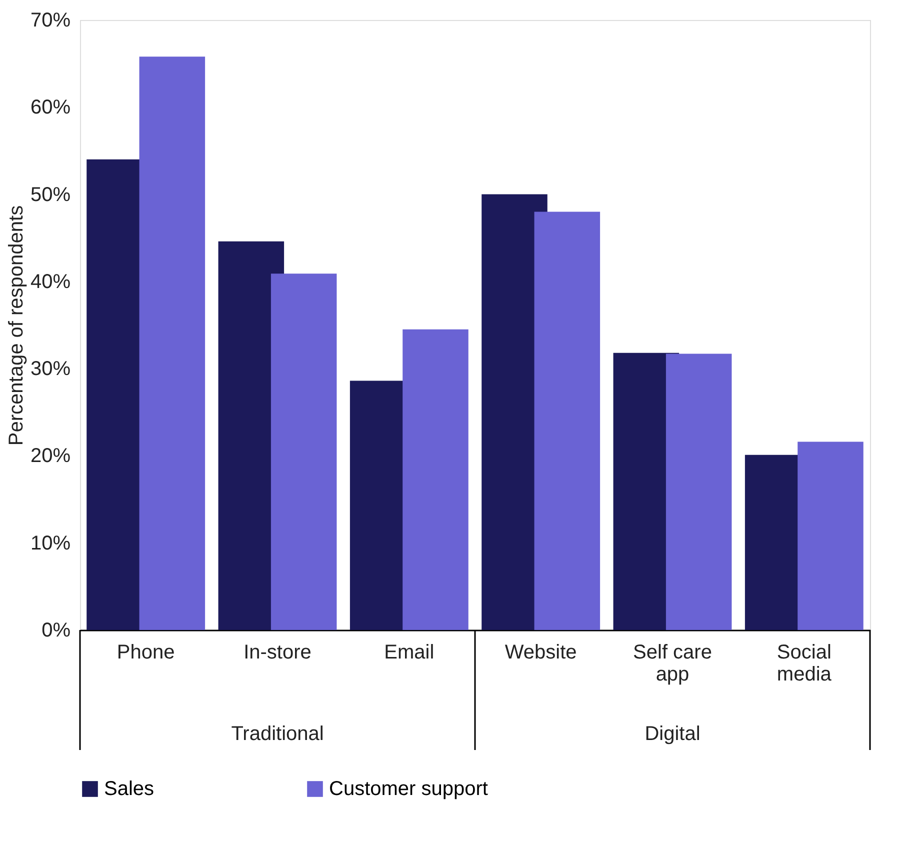  I want to click on text: Digital, so click(672, 734).